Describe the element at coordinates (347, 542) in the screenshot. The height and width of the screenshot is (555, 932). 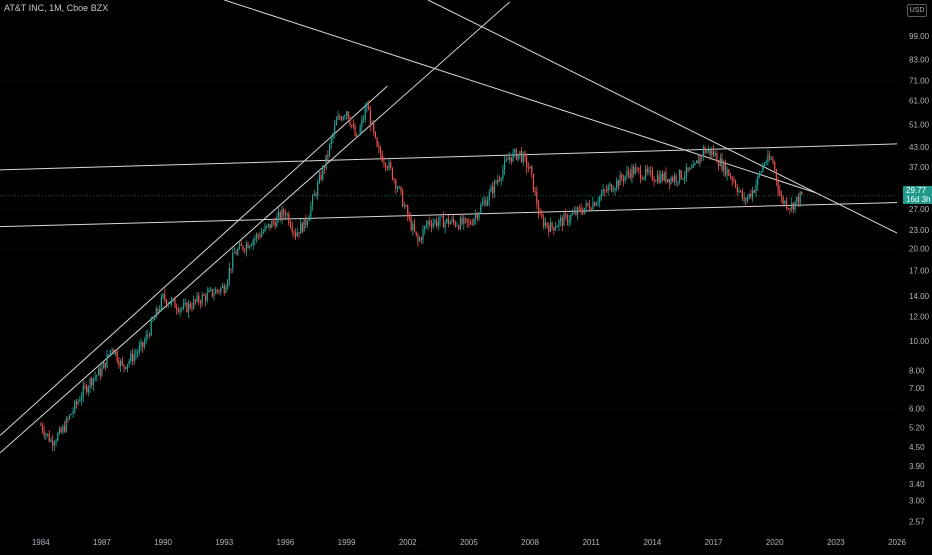
I see `x-tick-label: 1999` at that location.